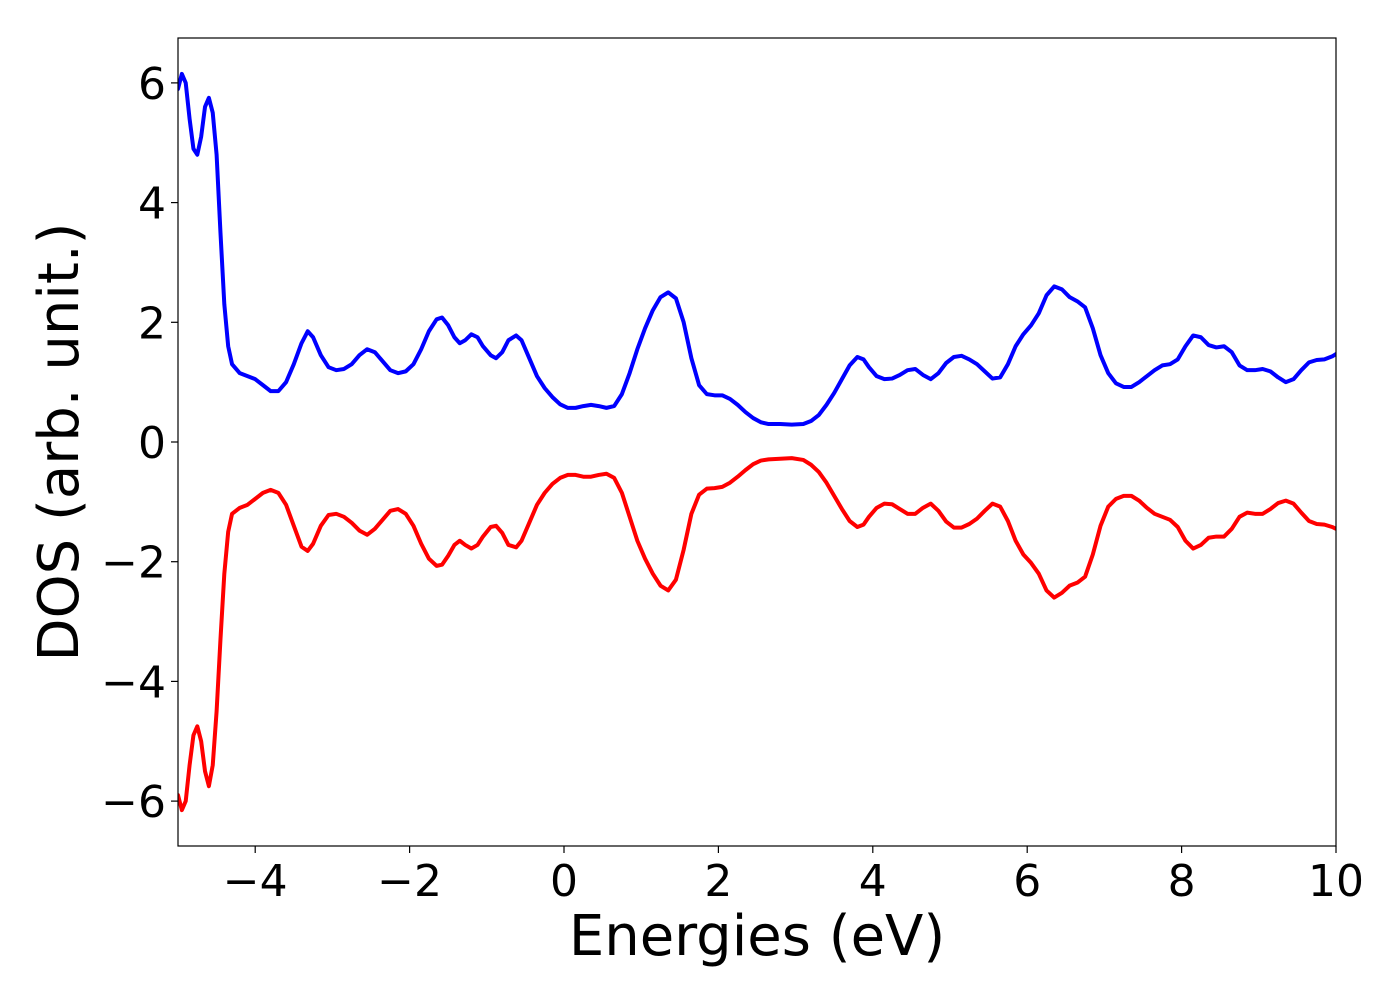  What do you see at coordinates (152, 204) in the screenshot?
I see `y-tick-label: 4` at bounding box center [152, 204].